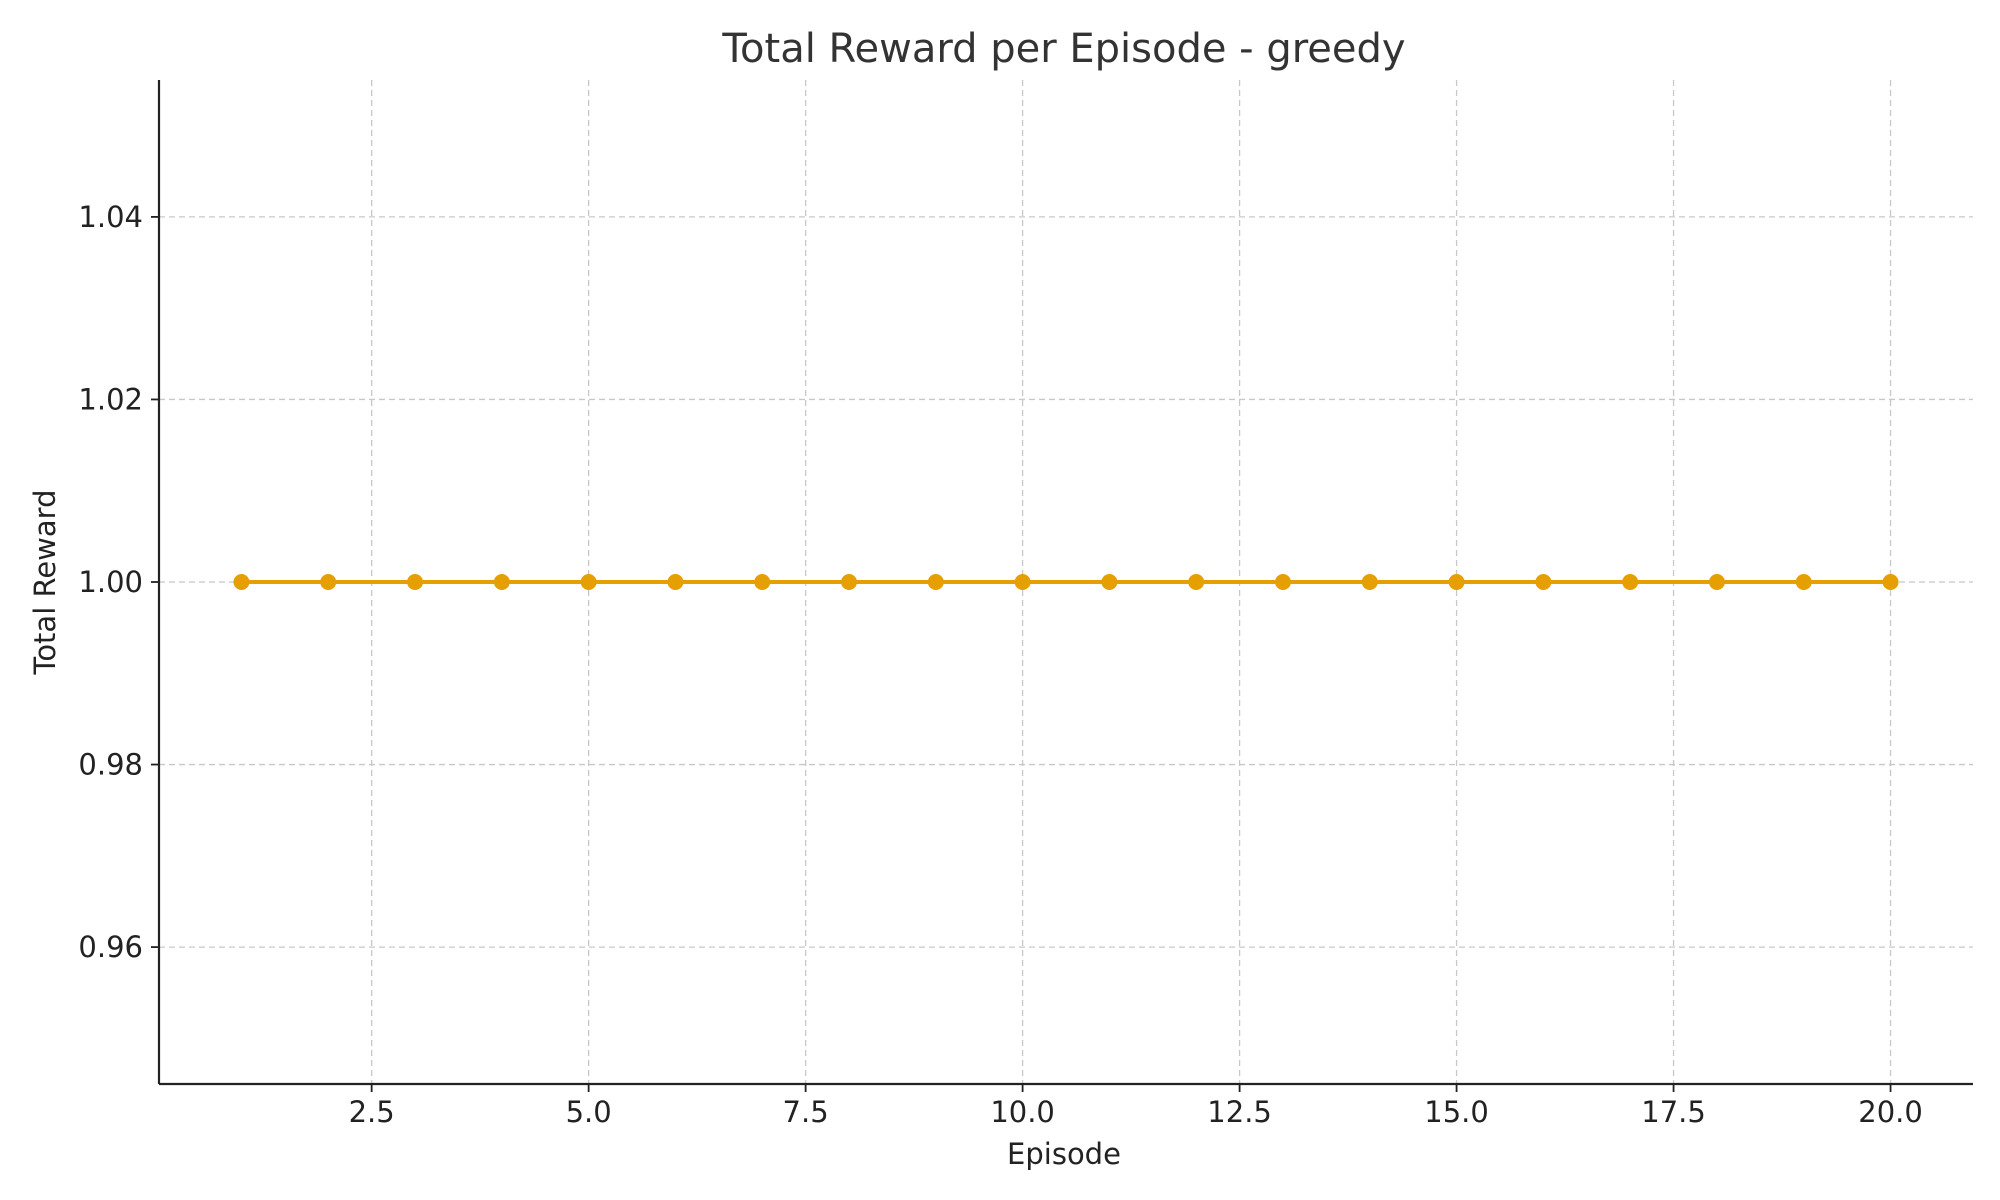  I want to click on x-axis-label: Episode, so click(1064, 1154).